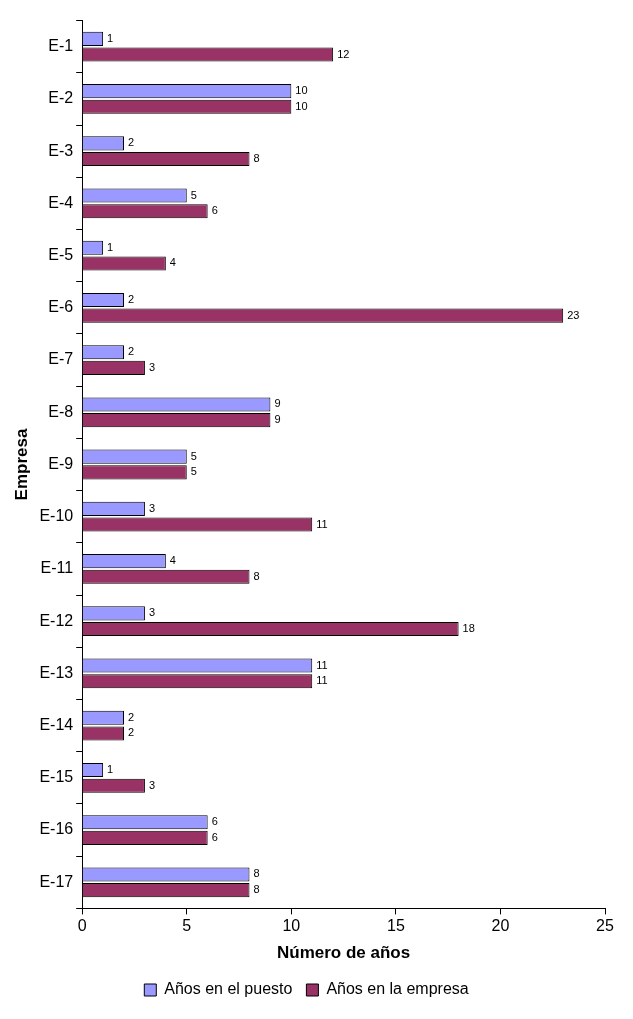  What do you see at coordinates (397, 989) in the screenshot?
I see `legend-label: Años en la empresa` at bounding box center [397, 989].